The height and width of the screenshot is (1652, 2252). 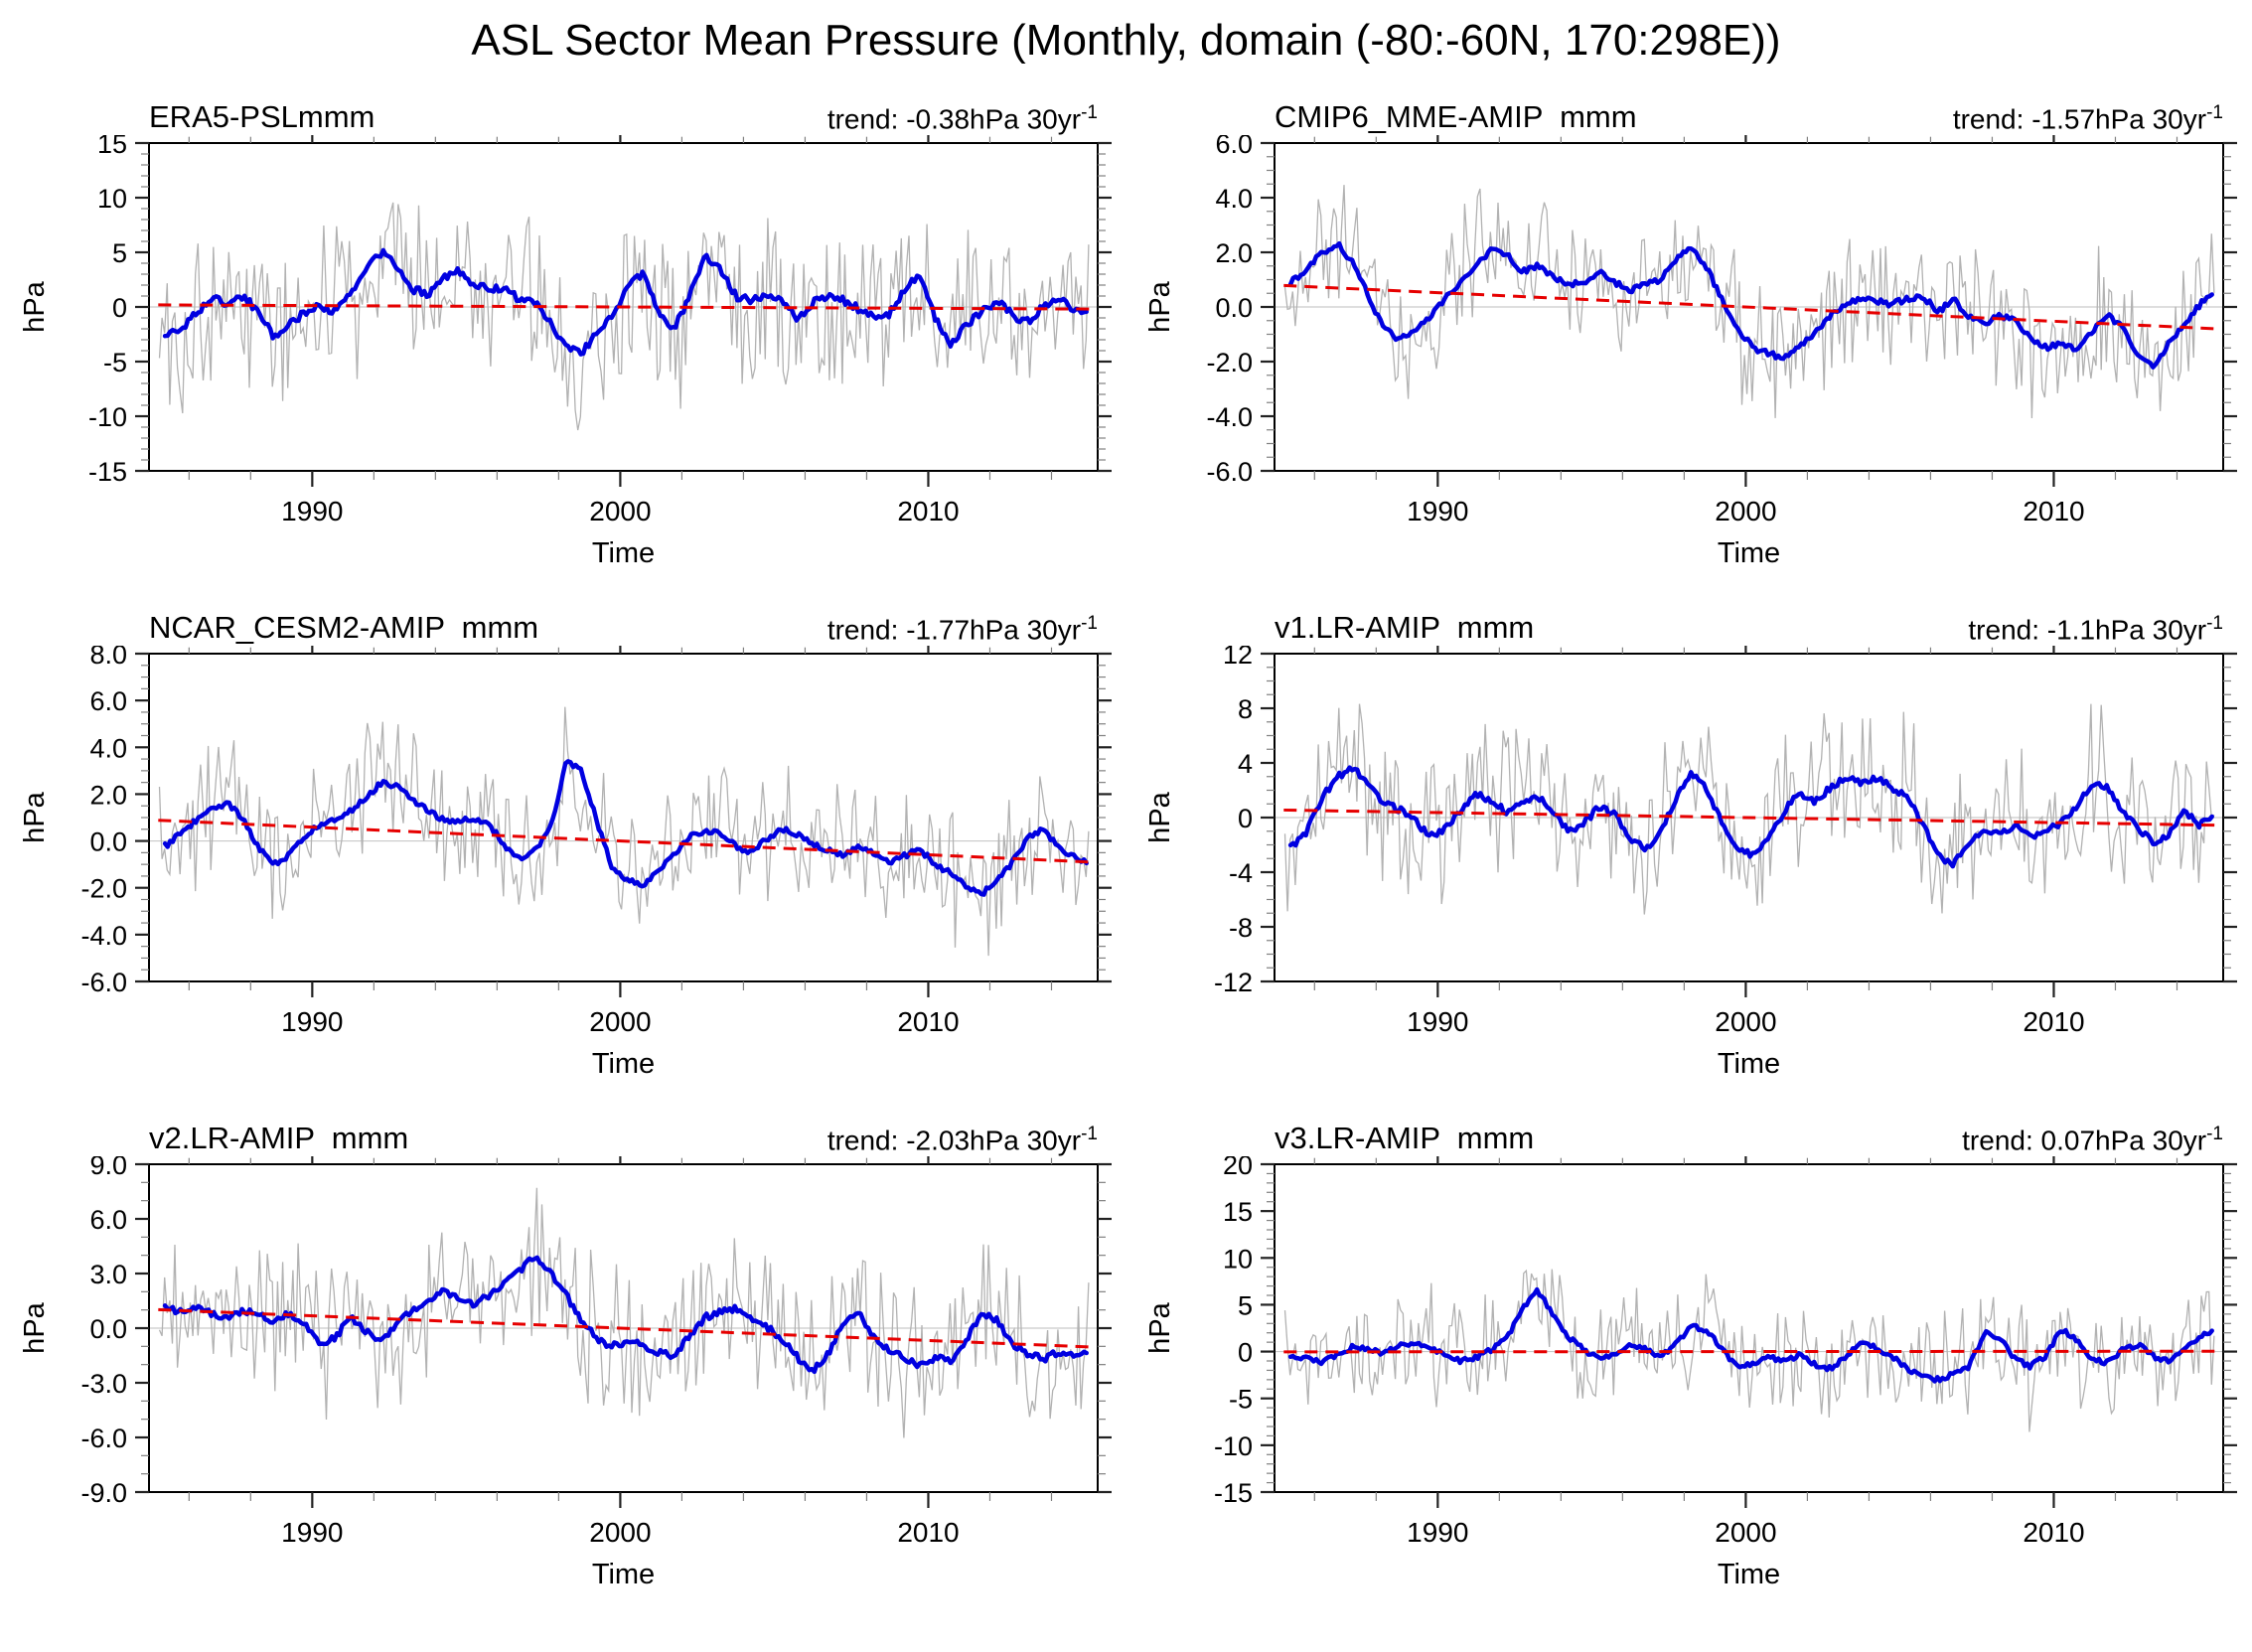 I want to click on plot-svg: 15 10 5 0 -5 -10 -15 1990 2000 2010 hPa Time, so click(x=565, y=352).